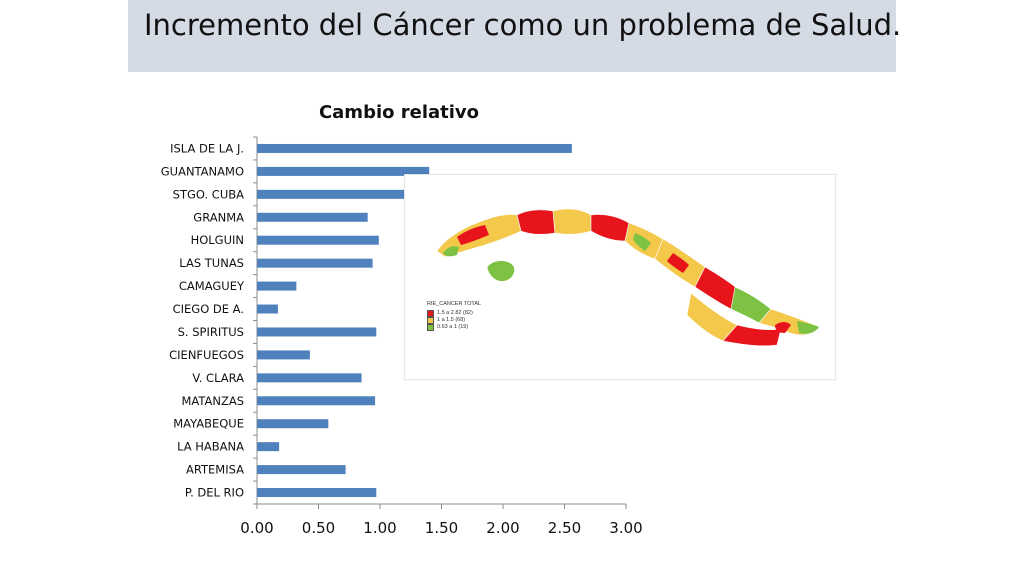  Describe the element at coordinates (218, 378) in the screenshot. I see `category-label: V. CLARA` at that location.